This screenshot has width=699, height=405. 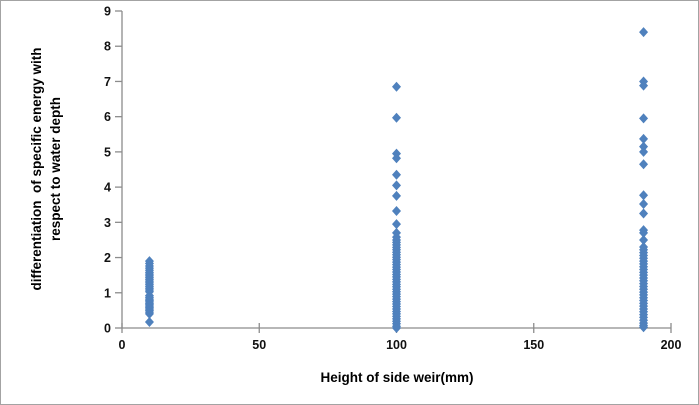 What do you see at coordinates (55, 169) in the screenshot?
I see `y-axis-title-line2: respect to water depth` at bounding box center [55, 169].